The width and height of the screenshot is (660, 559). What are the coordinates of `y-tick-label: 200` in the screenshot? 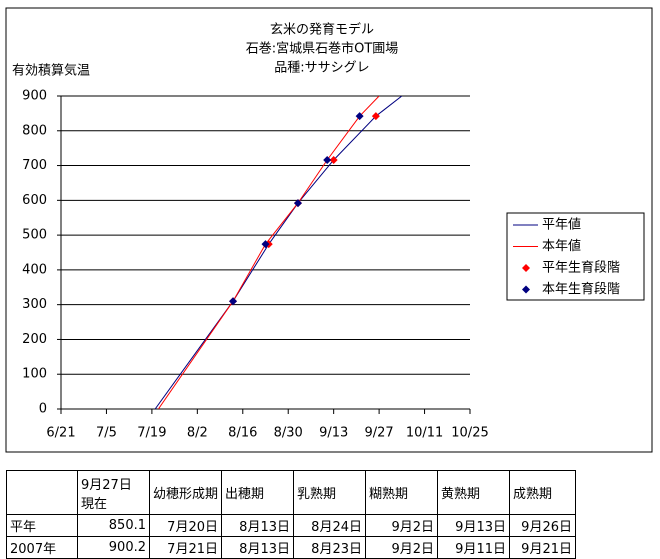 It's located at (34, 339).